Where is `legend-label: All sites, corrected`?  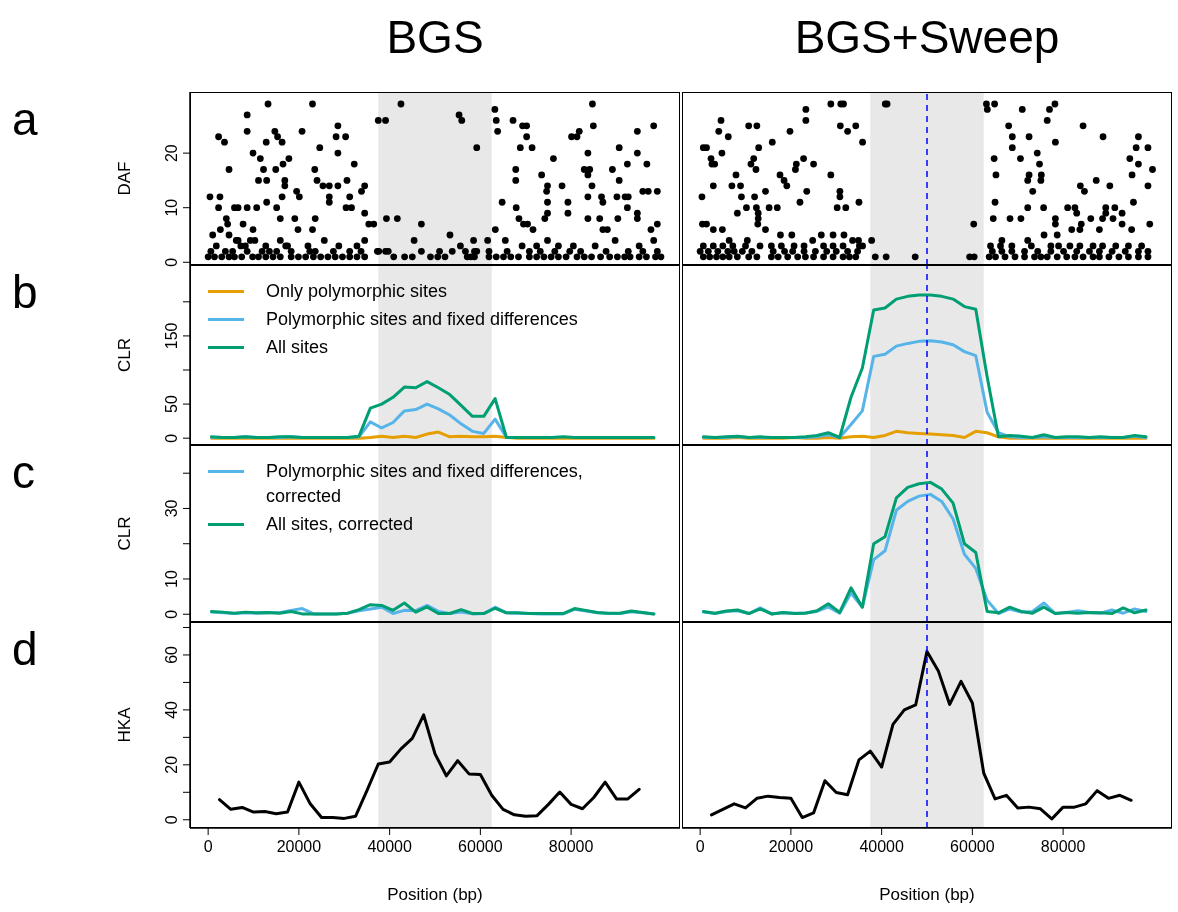 legend-label: All sites, corrected is located at coordinates (340, 524).